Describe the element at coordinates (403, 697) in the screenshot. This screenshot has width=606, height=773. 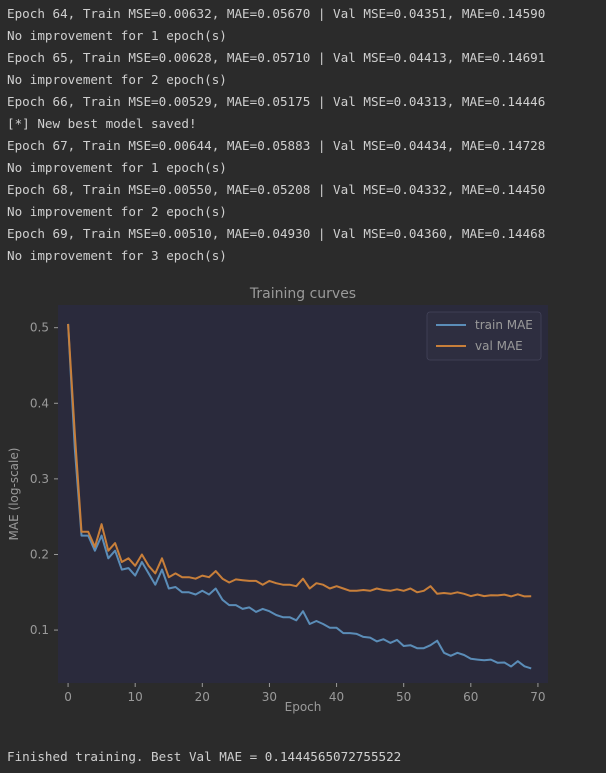
I see `x-tick-label: 50` at that location.